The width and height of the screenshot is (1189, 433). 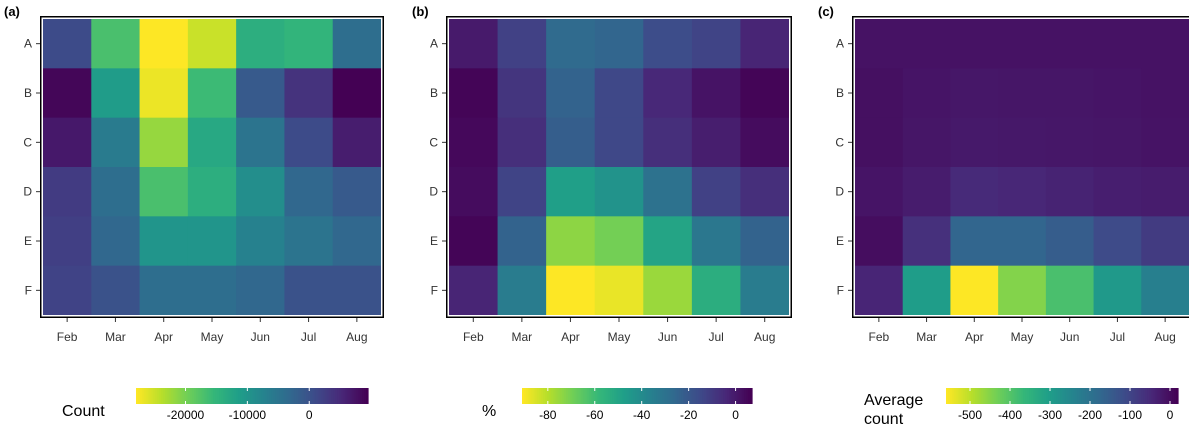 I want to click on x-tick-label: May, so click(x=619, y=337).